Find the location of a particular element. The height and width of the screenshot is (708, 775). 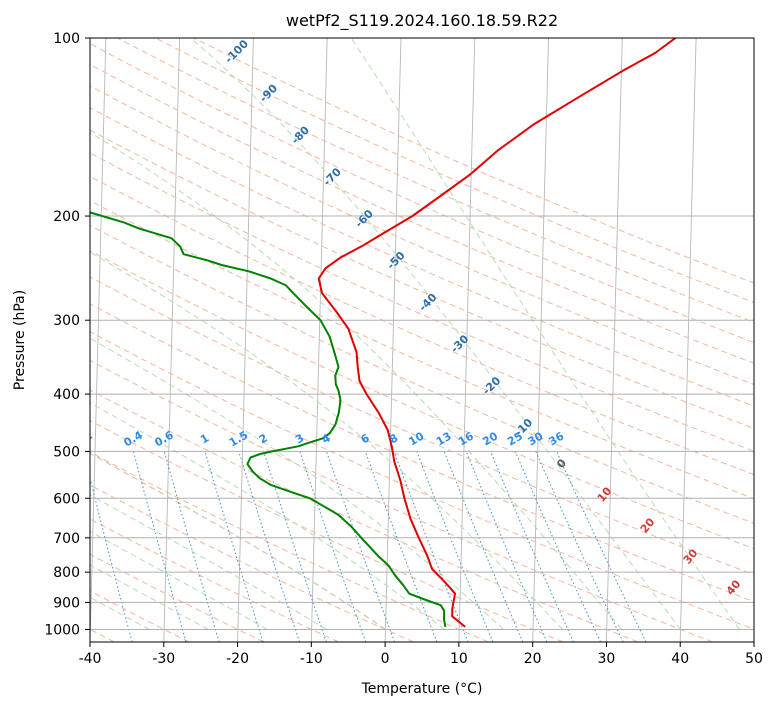

freezing-moist-adiabat is located at coordinates (238, 541).